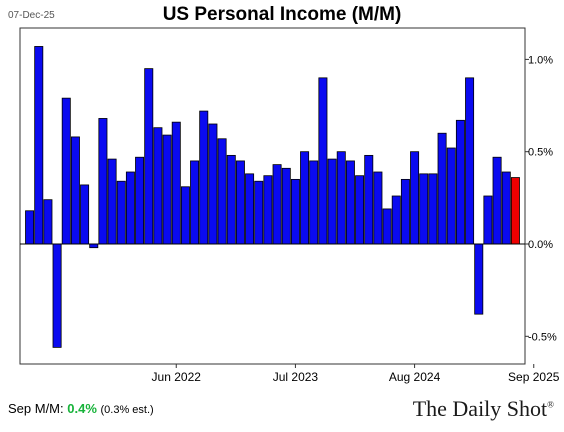 The width and height of the screenshot is (564, 432). Describe the element at coordinates (541, 198) in the screenshot. I see `y-axis: 1.0% 0.5% 0.0% -0.5%` at that location.